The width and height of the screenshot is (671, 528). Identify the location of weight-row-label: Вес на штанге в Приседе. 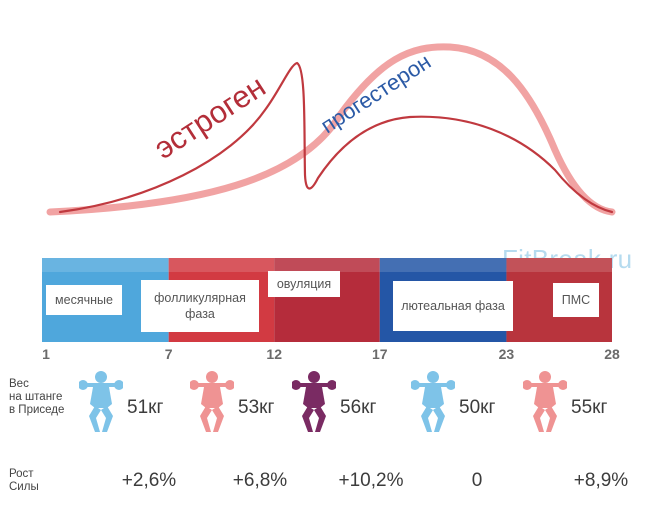
(37, 397).